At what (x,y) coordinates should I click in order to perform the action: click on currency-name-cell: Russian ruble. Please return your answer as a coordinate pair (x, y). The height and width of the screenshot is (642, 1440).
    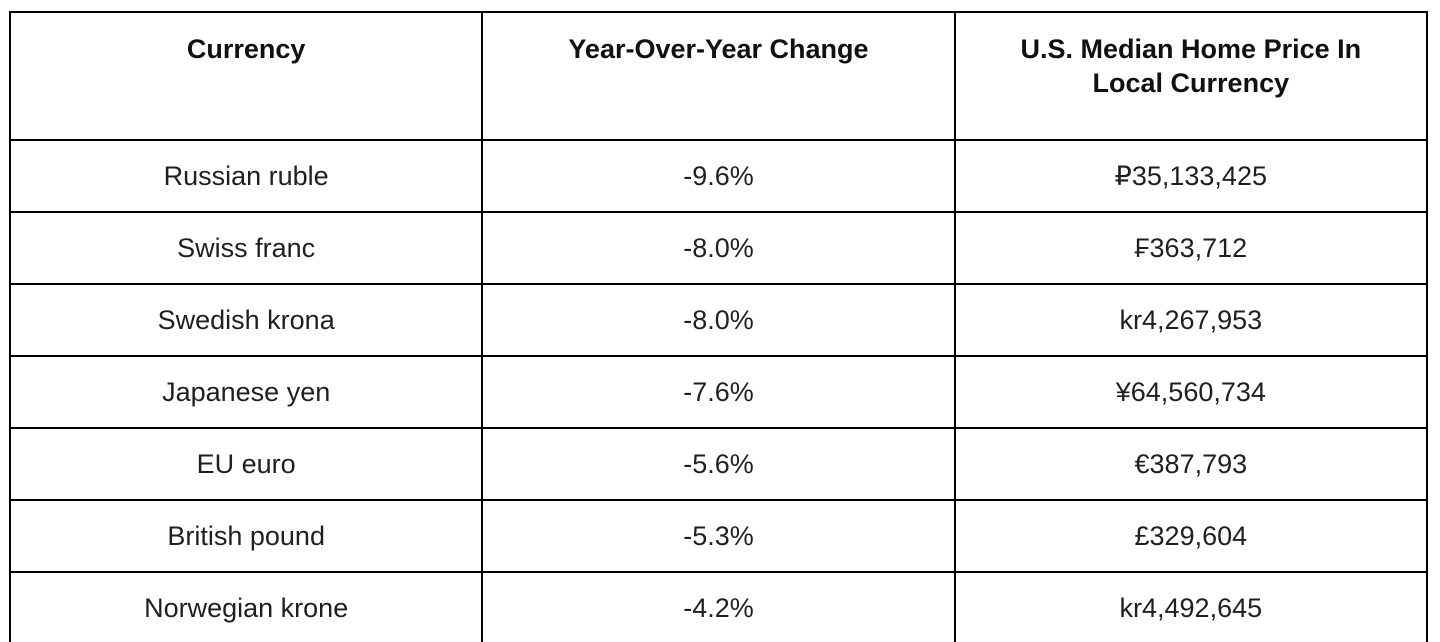
    Looking at the image, I should click on (246, 176).